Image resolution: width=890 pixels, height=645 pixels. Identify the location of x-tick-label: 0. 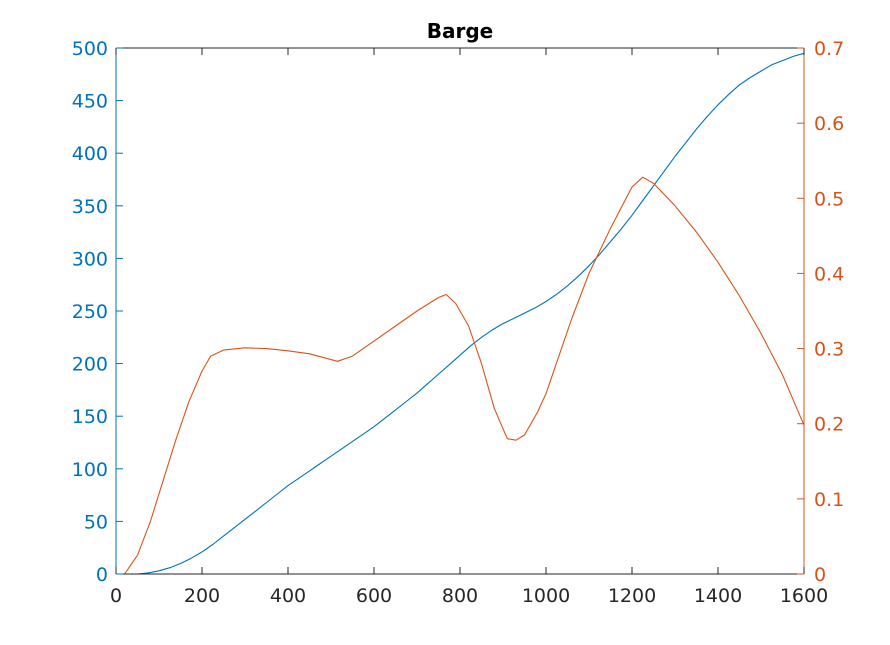
(116, 596).